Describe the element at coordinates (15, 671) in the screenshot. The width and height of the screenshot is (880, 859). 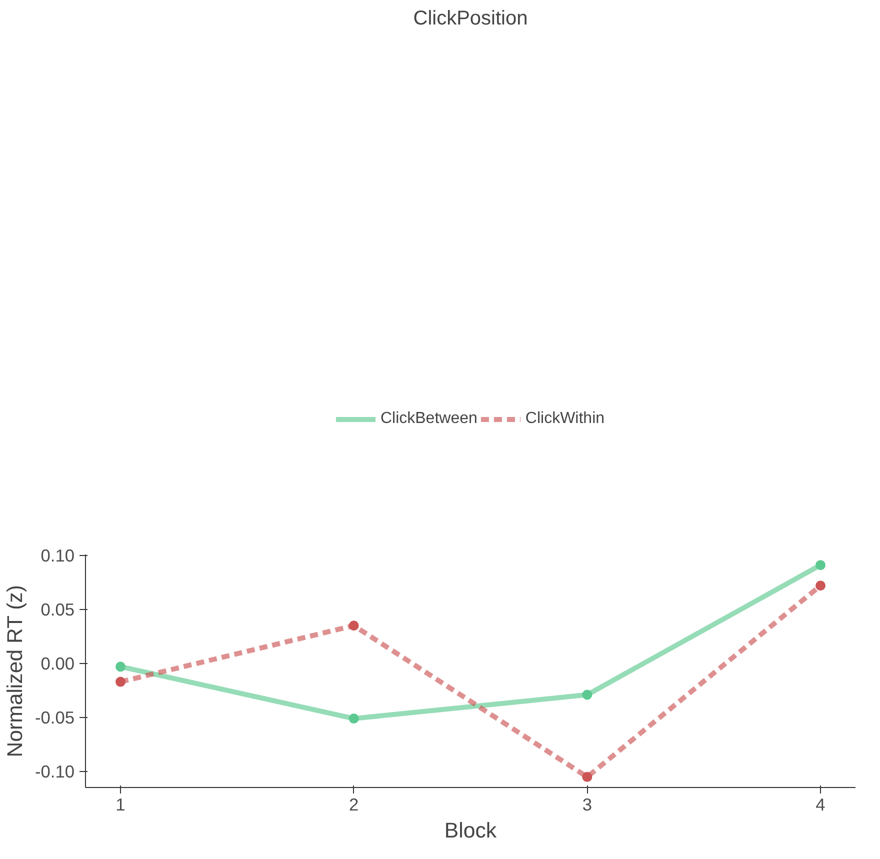
I see `y-axis-title: Normalized RT (z)` at that location.